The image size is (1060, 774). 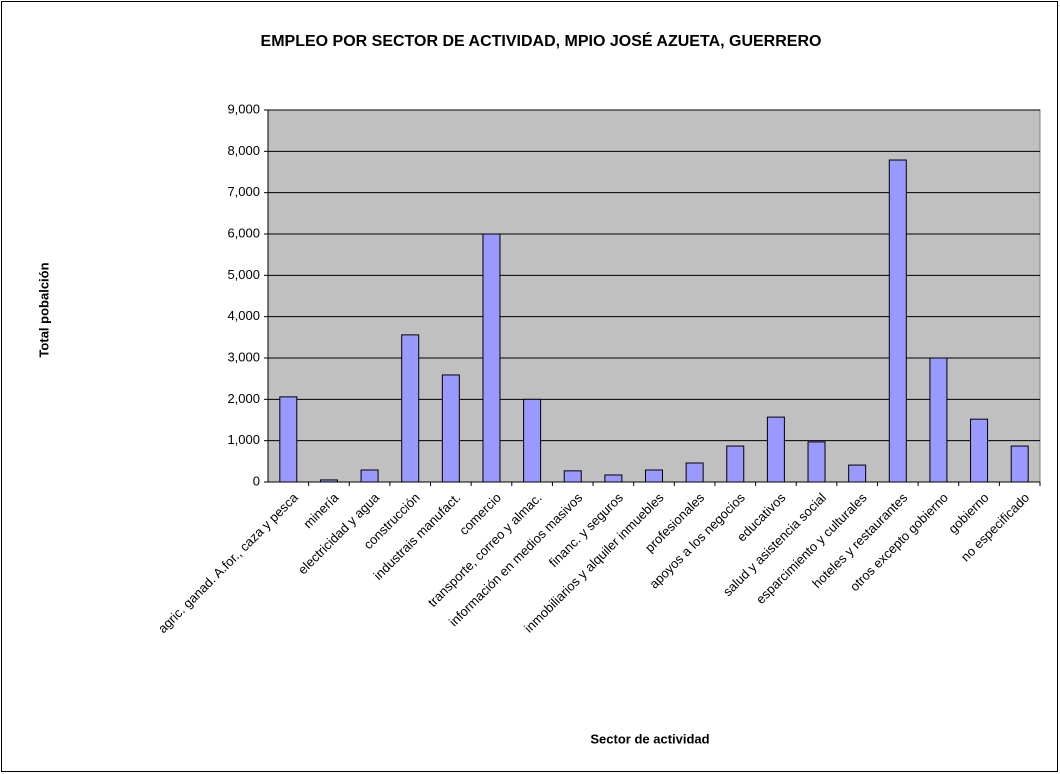 What do you see at coordinates (243, 191) in the screenshot?
I see `y-tick-label: 7,000` at bounding box center [243, 191].